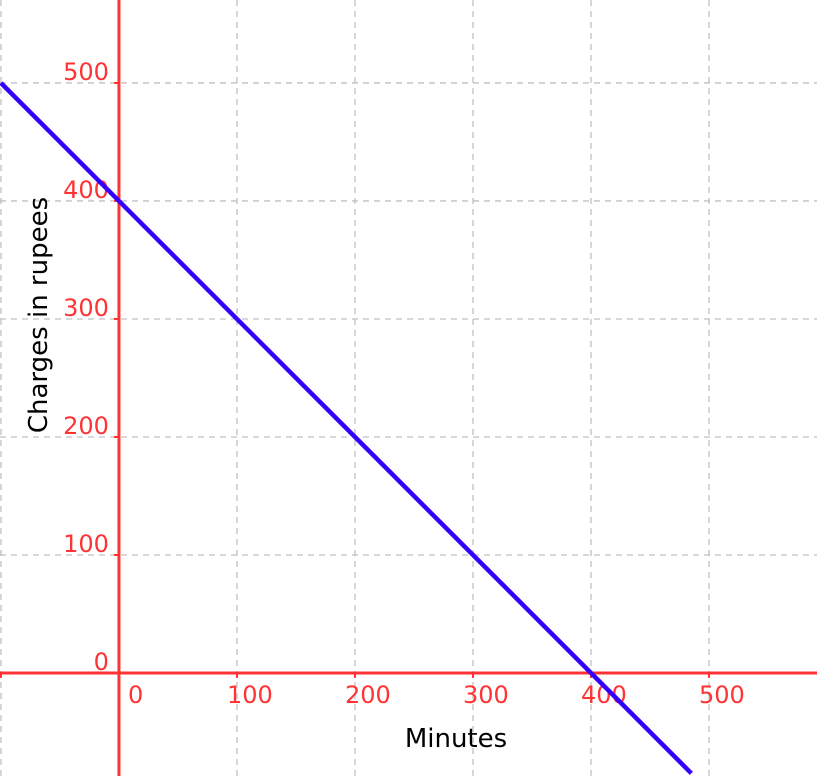 The width and height of the screenshot is (817, 776). I want to click on y-tick-label: 300, so click(86, 308).